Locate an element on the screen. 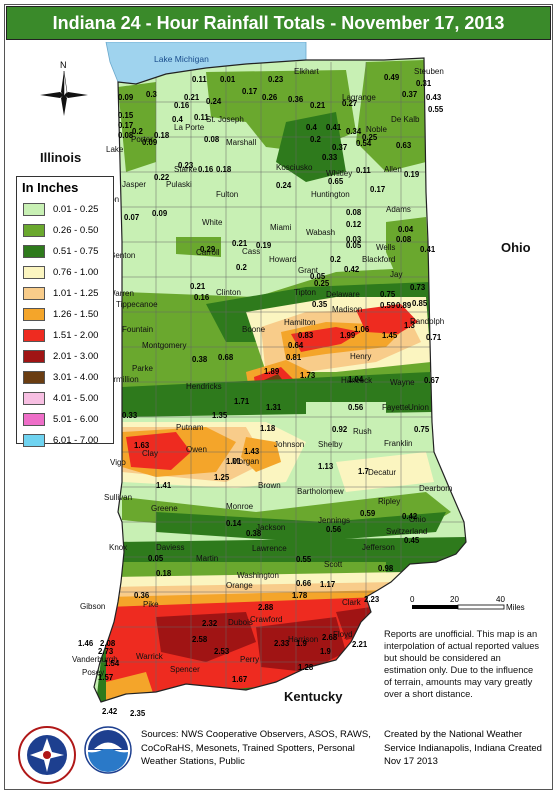 Image resolution: width=559 pixels, height=794 pixels. rainfall-value: 0.18 is located at coordinates (162, 135).